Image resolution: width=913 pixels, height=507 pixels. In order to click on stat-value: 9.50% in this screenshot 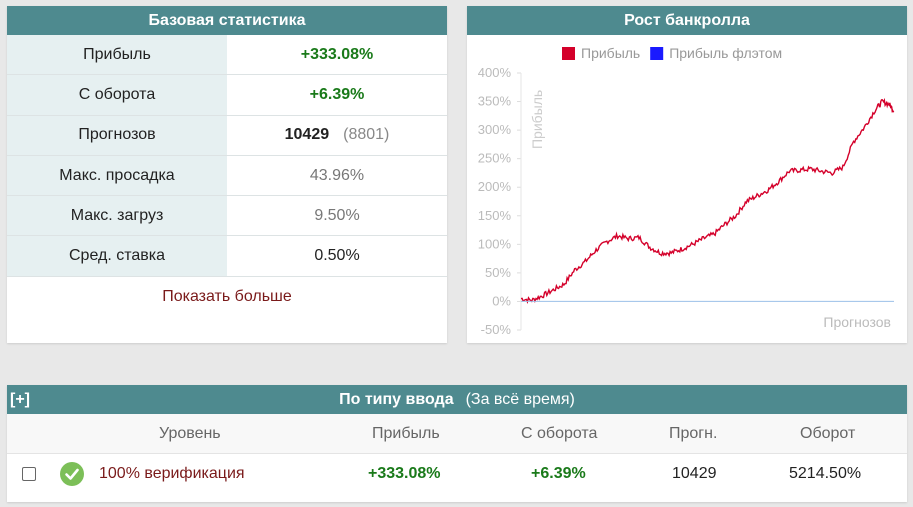, I will do `click(337, 215)`.